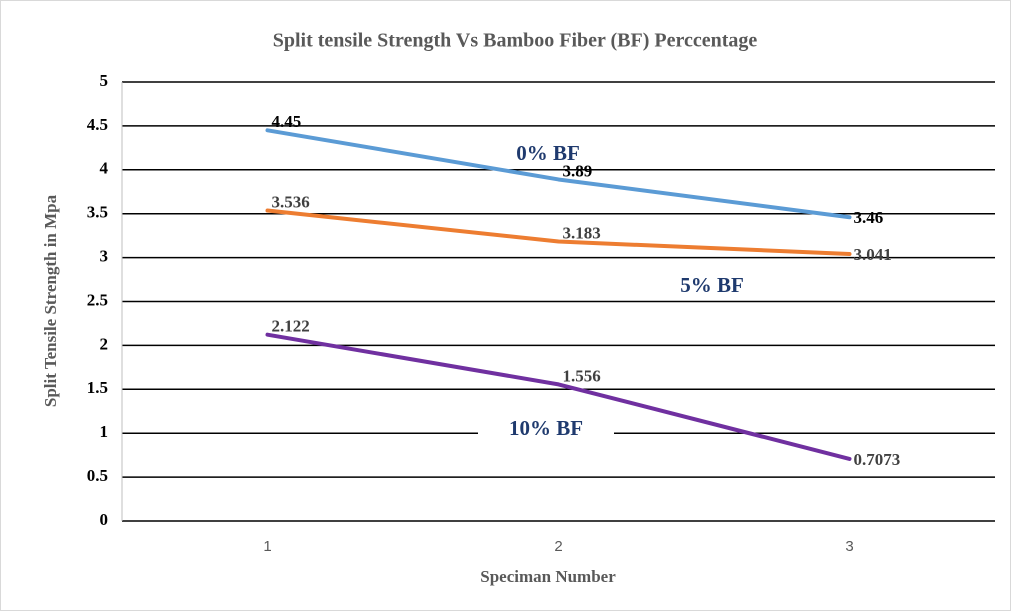 This screenshot has width=1011, height=611. Describe the element at coordinates (97, 212) in the screenshot. I see `y-tick-label: 3.5` at that location.